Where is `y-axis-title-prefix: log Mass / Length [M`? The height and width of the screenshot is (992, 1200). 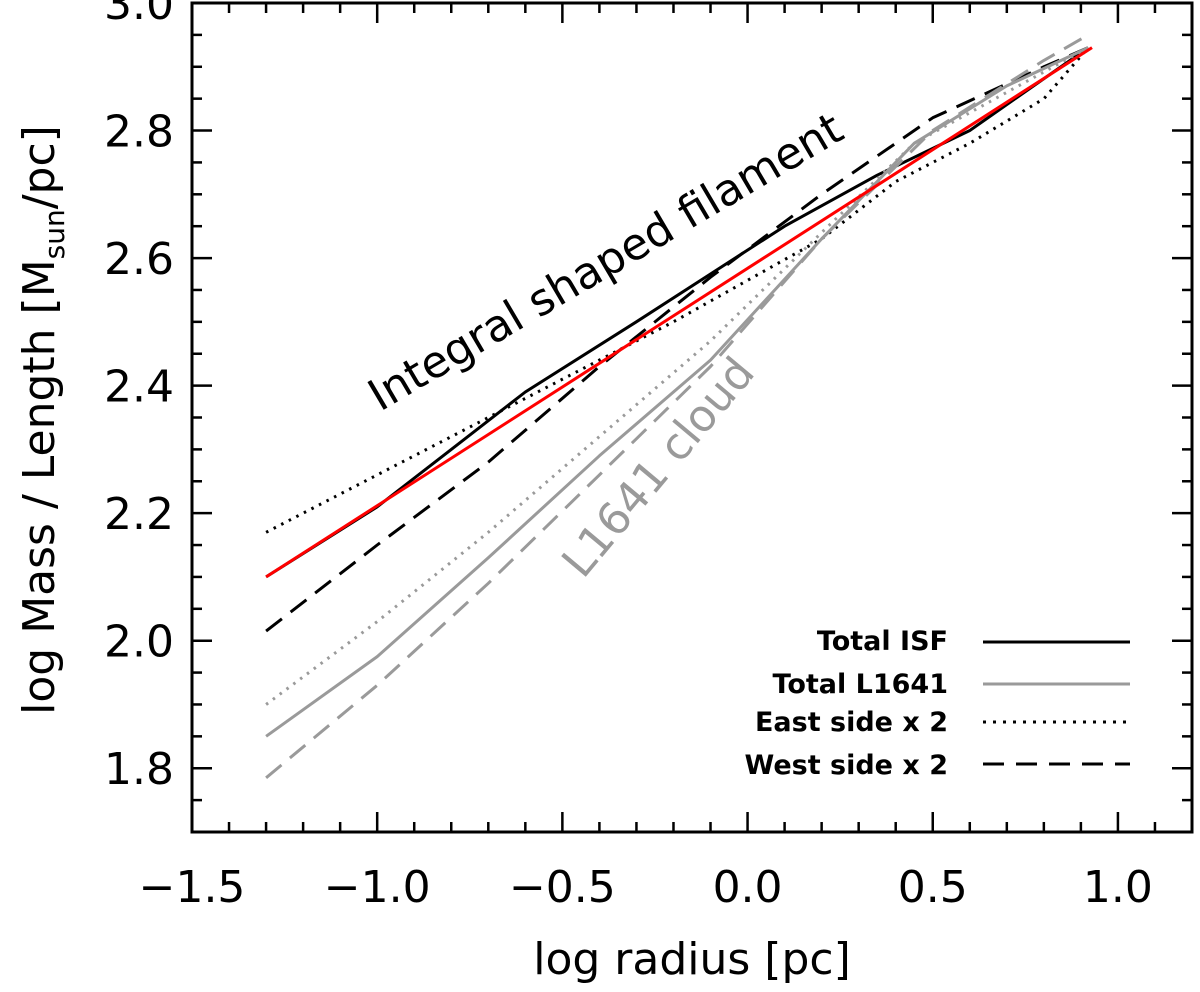 y-axis-title-prefix: log Mass / Length [M is located at coordinates (39, 487).